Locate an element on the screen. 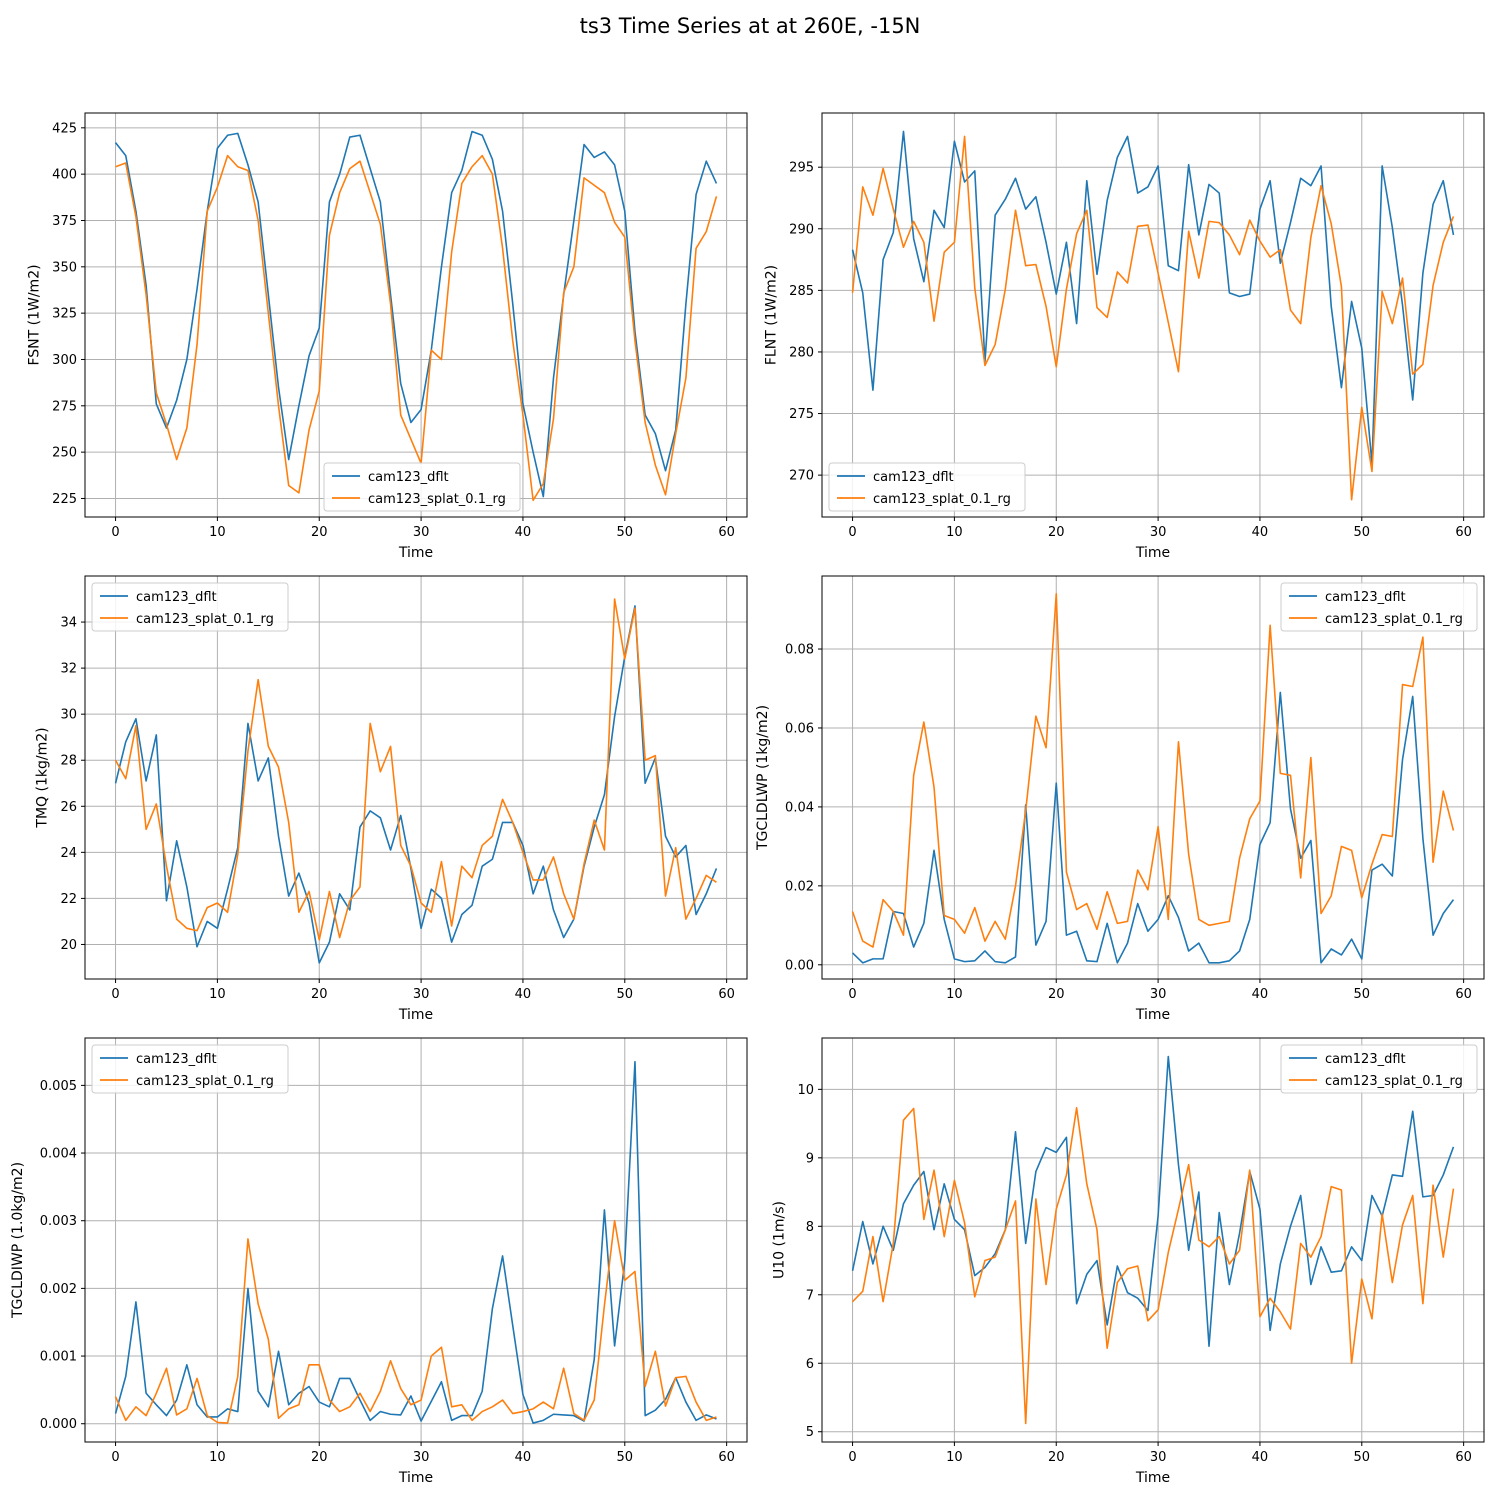 This screenshot has width=1500, height=1504. y-tick-label: 20 is located at coordinates (68, 945).